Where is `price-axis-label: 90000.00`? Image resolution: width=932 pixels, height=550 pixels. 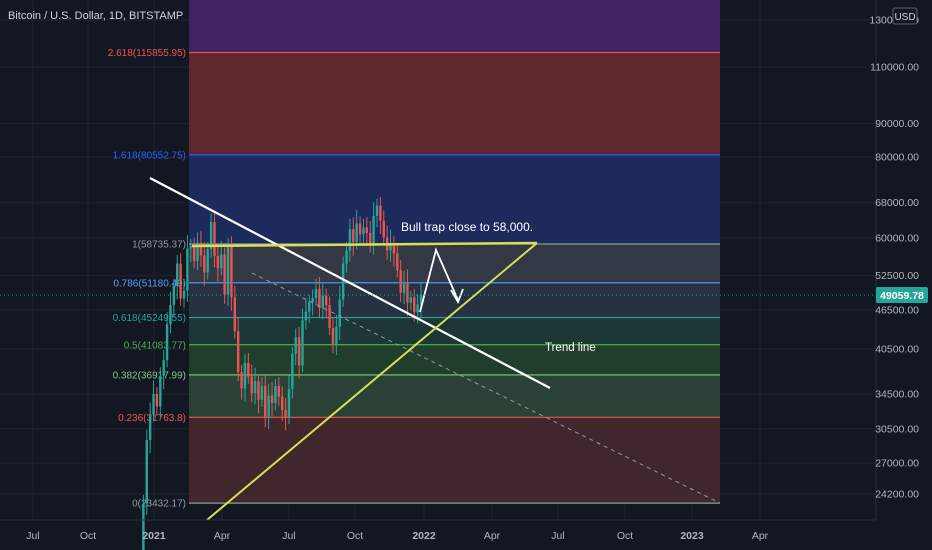
price-axis-label: 90000.00 is located at coordinates (897, 124).